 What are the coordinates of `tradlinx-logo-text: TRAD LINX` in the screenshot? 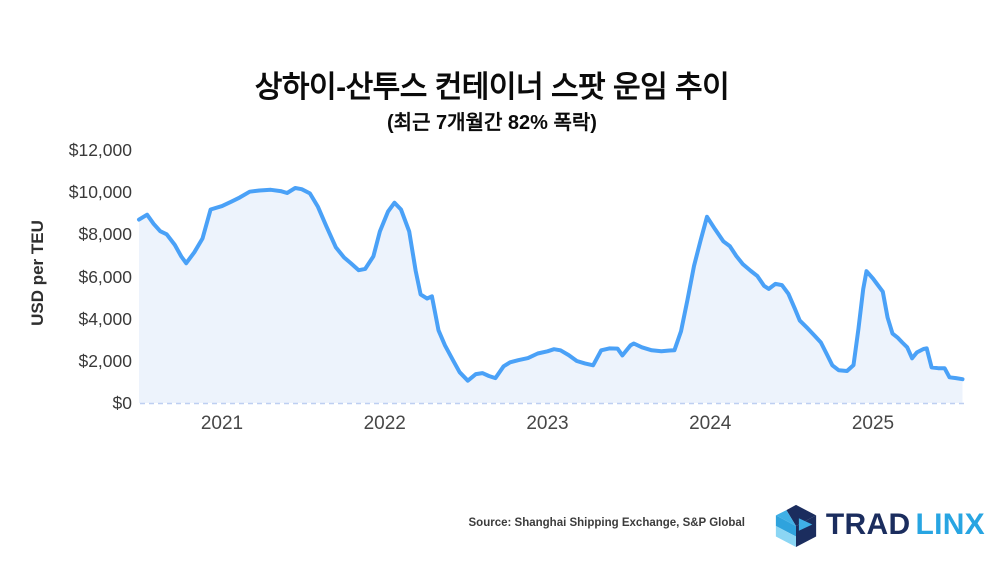 It's located at (905, 525).